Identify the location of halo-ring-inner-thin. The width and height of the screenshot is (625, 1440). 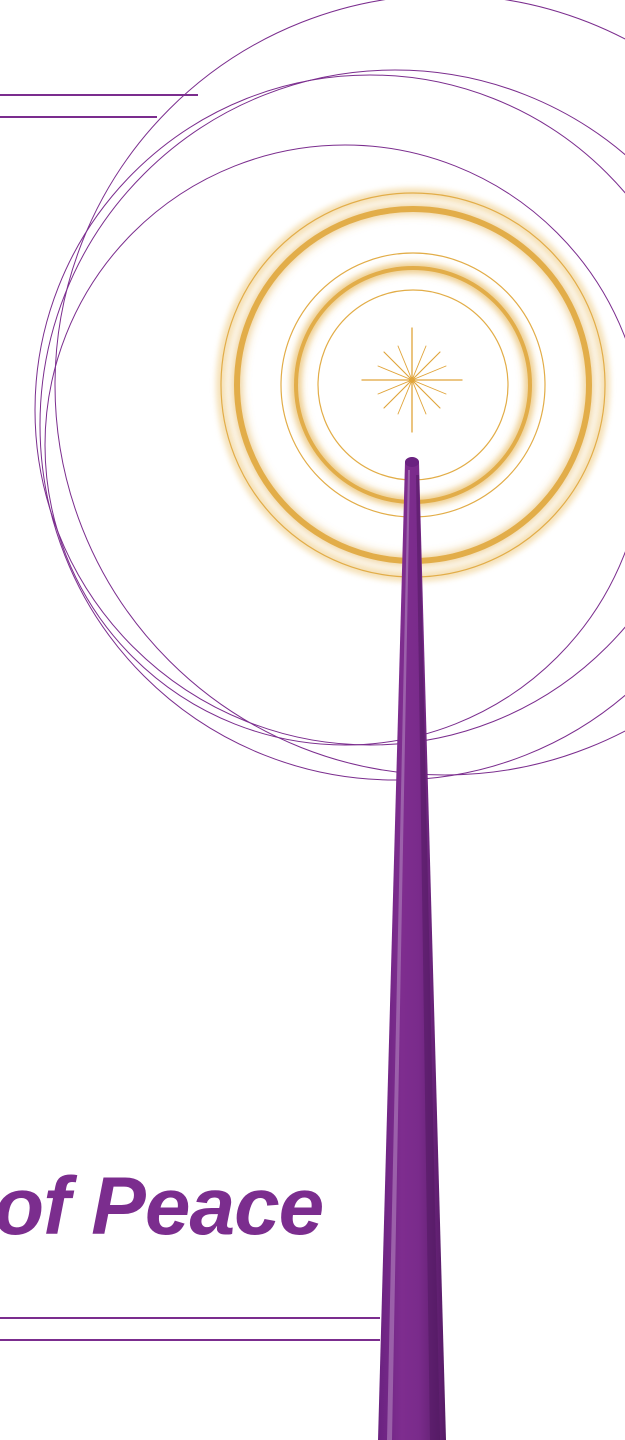
(413, 385).